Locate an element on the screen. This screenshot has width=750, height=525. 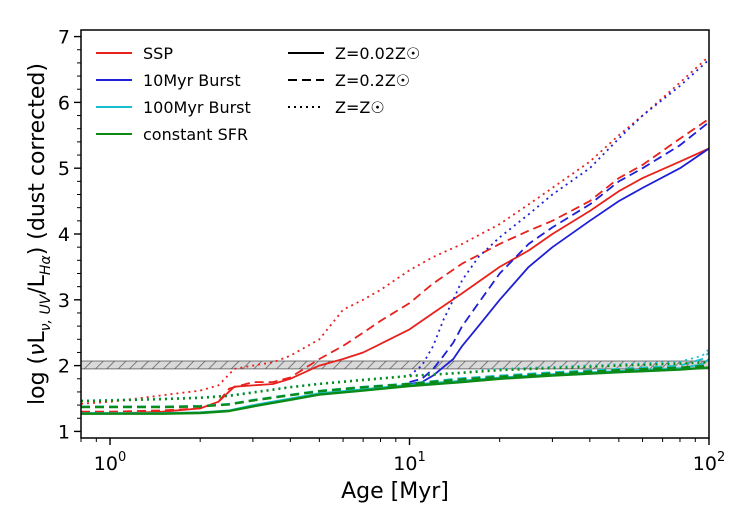
y-tick-label: 4 is located at coordinates (64, 235).